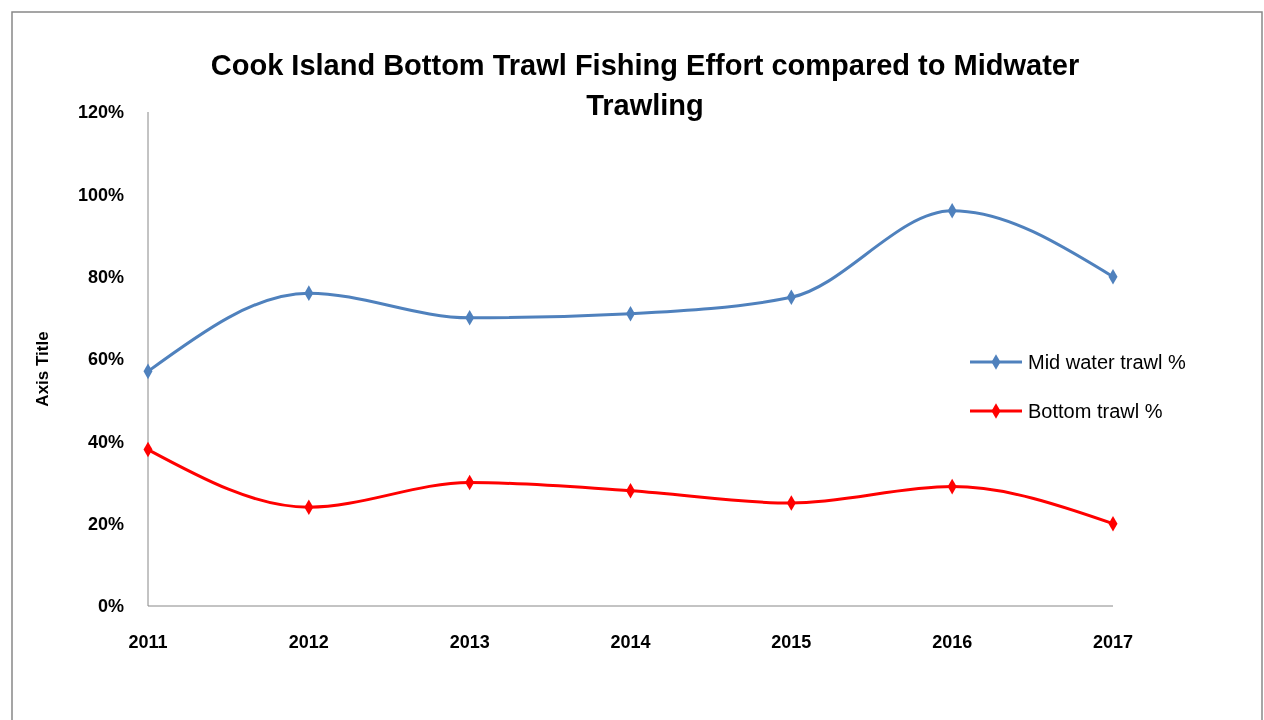 The height and width of the screenshot is (720, 1264). What do you see at coordinates (469, 642) in the screenshot?
I see `x-tick-label: 2013` at bounding box center [469, 642].